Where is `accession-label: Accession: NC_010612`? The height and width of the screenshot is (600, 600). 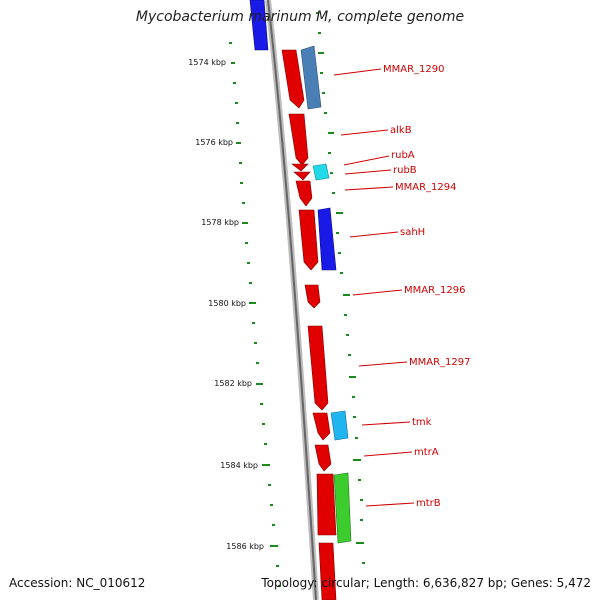 accession-label: Accession: NC_010612 is located at coordinates (77, 583).